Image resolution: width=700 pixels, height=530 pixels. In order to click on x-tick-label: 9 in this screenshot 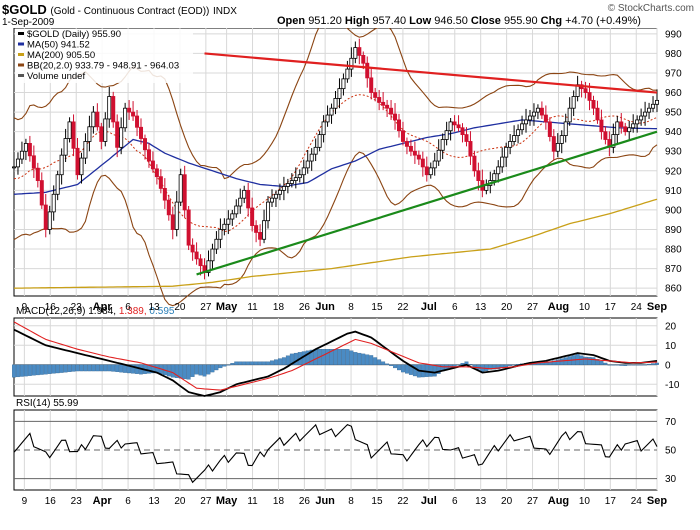, I will do `click(25, 307)`.